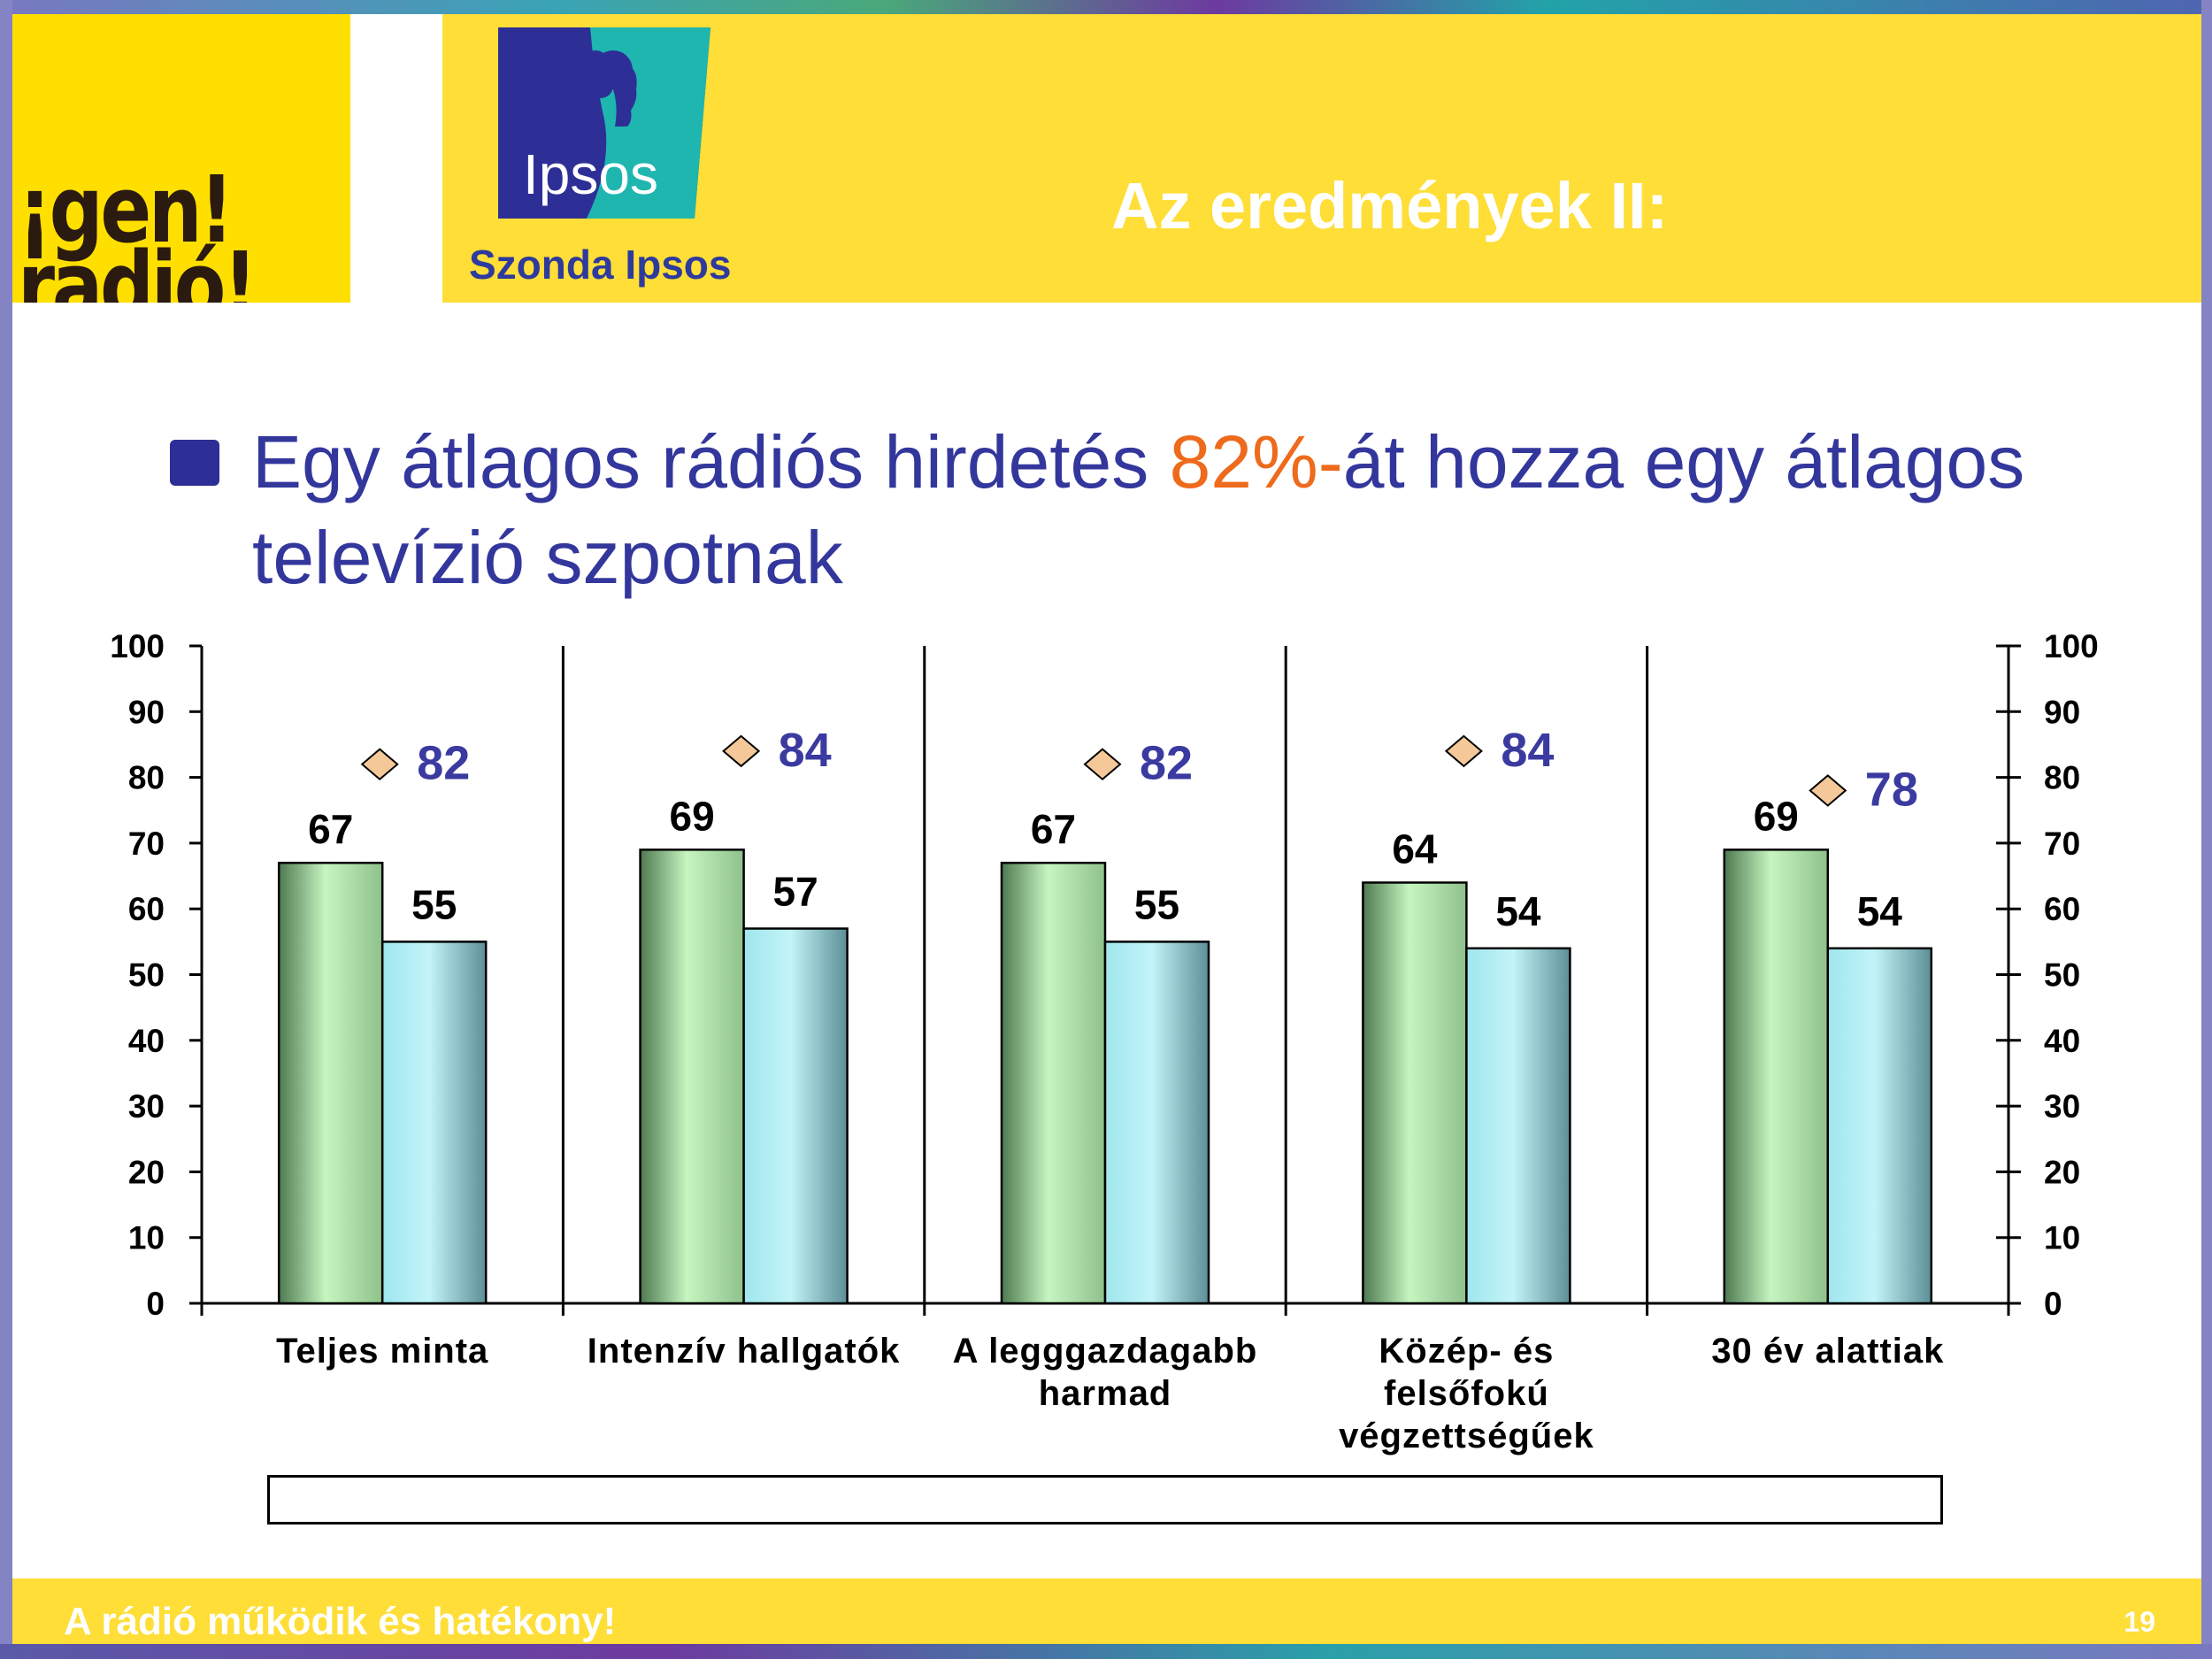  I want to click on y-tick-label-left: 20, so click(146, 1172).